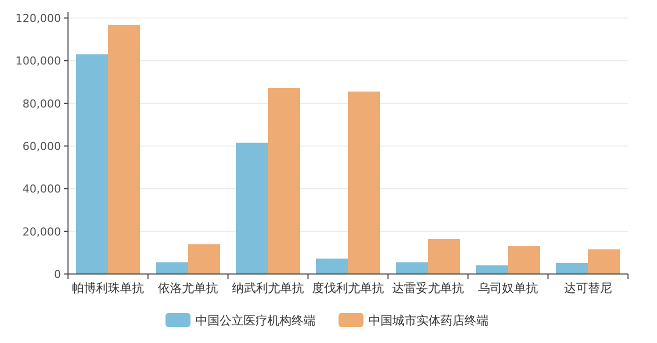  Describe the element at coordinates (508, 288) in the screenshot. I see `x-tick-label: 乌司奴单抗` at that location.